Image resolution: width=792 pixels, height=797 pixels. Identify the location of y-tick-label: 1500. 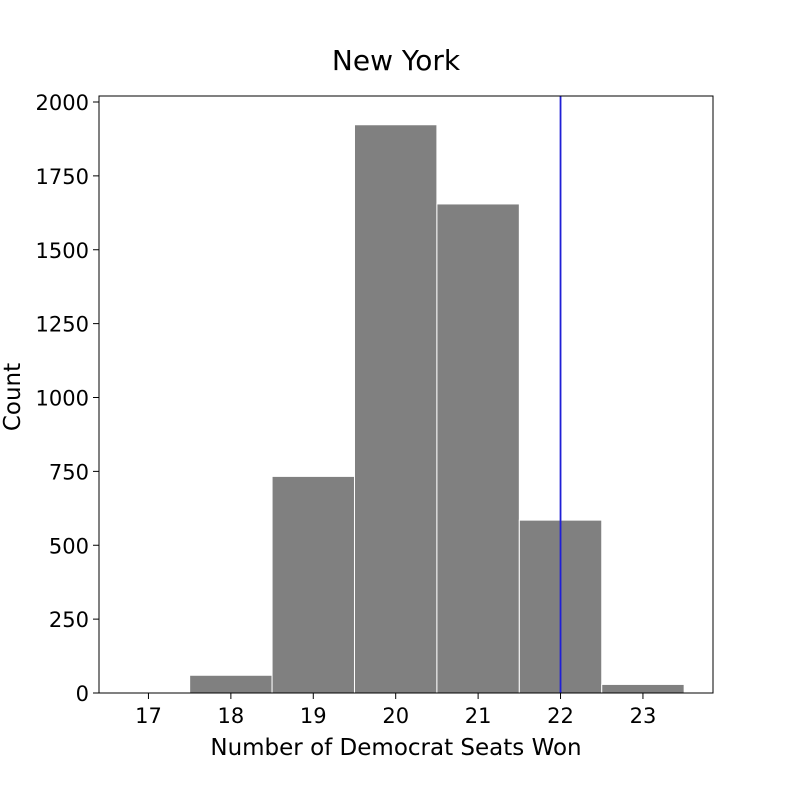
(62, 251).